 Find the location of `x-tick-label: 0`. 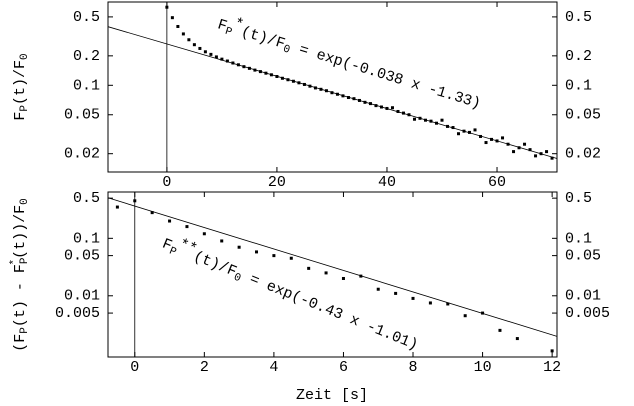

x-tick-label: 0 is located at coordinates (134, 367).